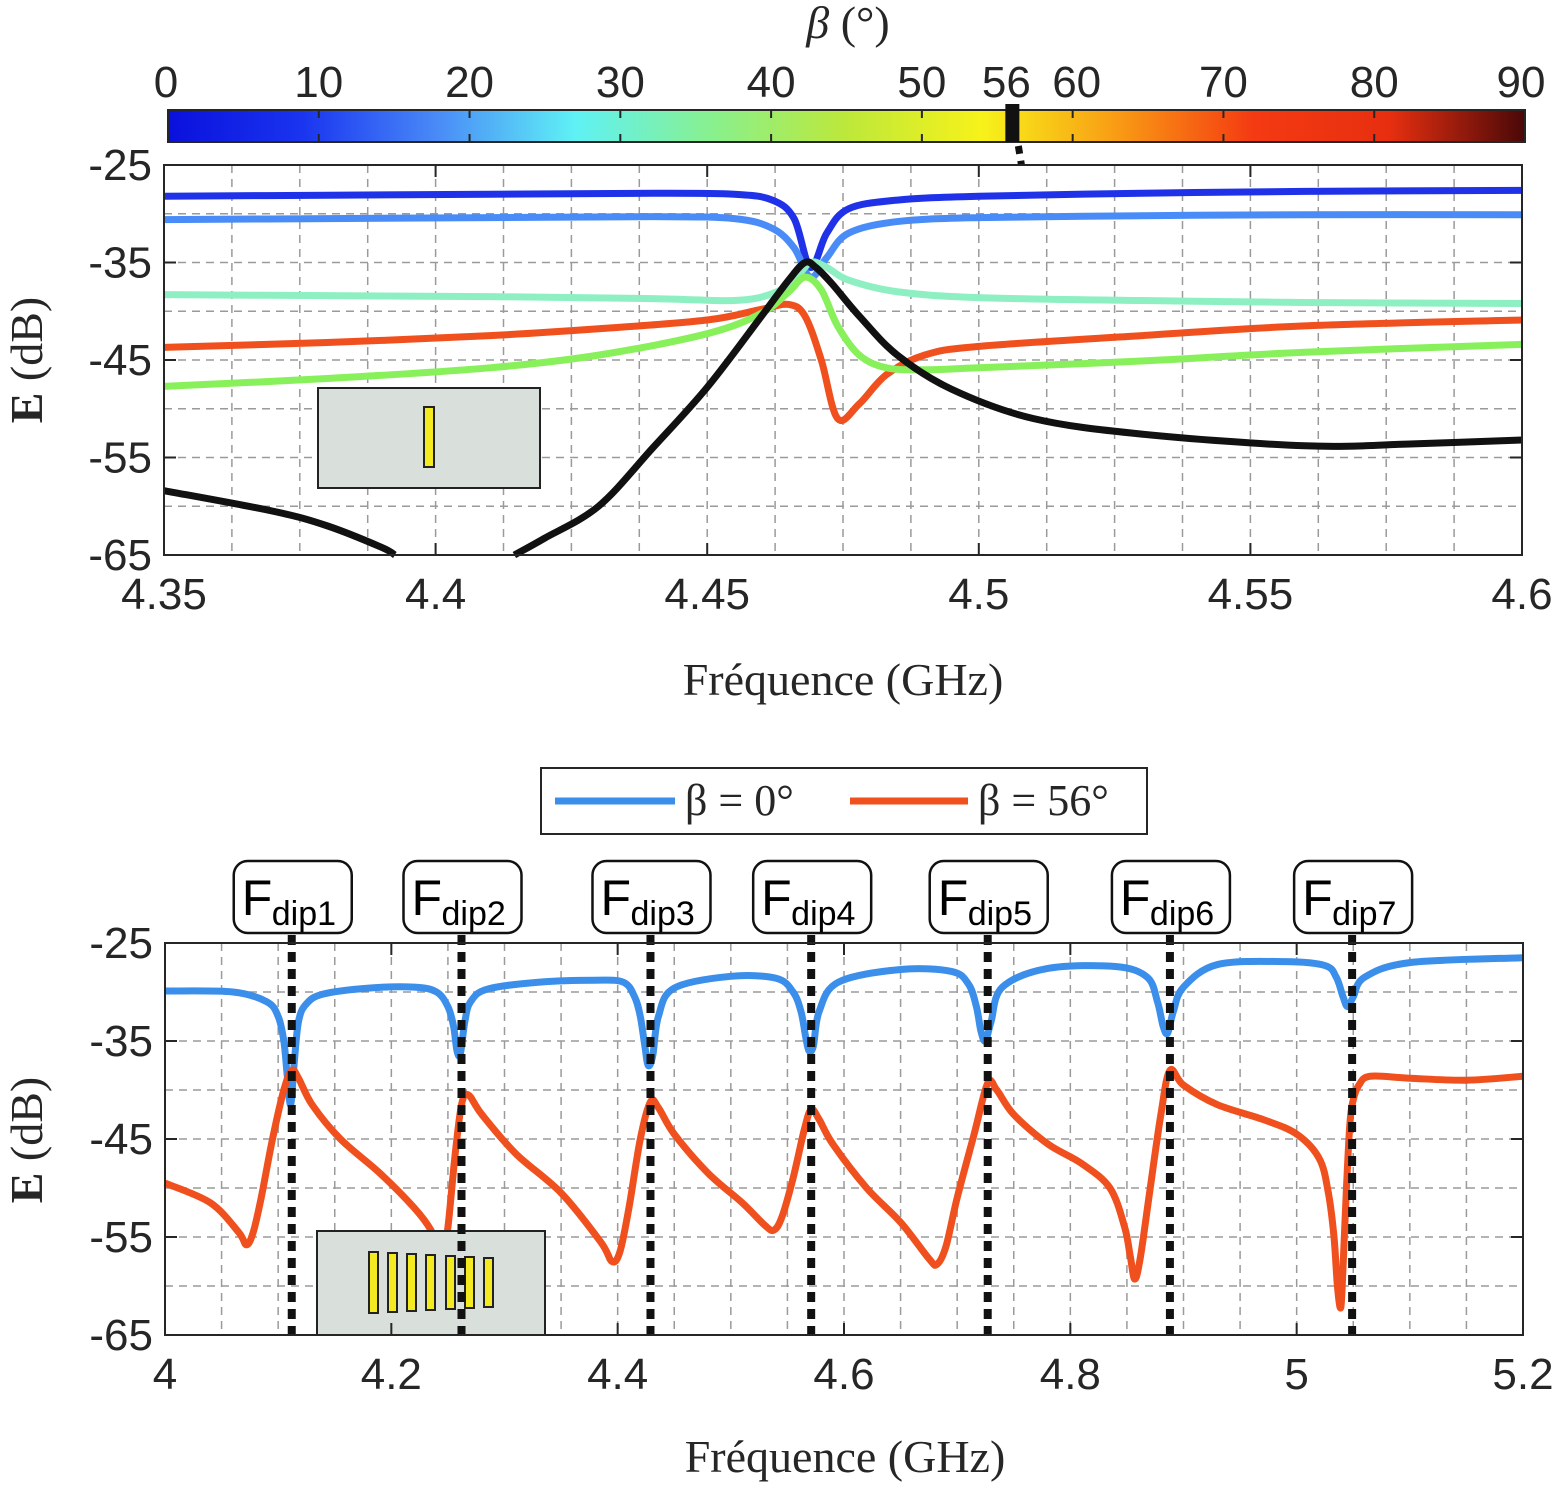  I want to click on top-plot-inset, so click(429, 438).